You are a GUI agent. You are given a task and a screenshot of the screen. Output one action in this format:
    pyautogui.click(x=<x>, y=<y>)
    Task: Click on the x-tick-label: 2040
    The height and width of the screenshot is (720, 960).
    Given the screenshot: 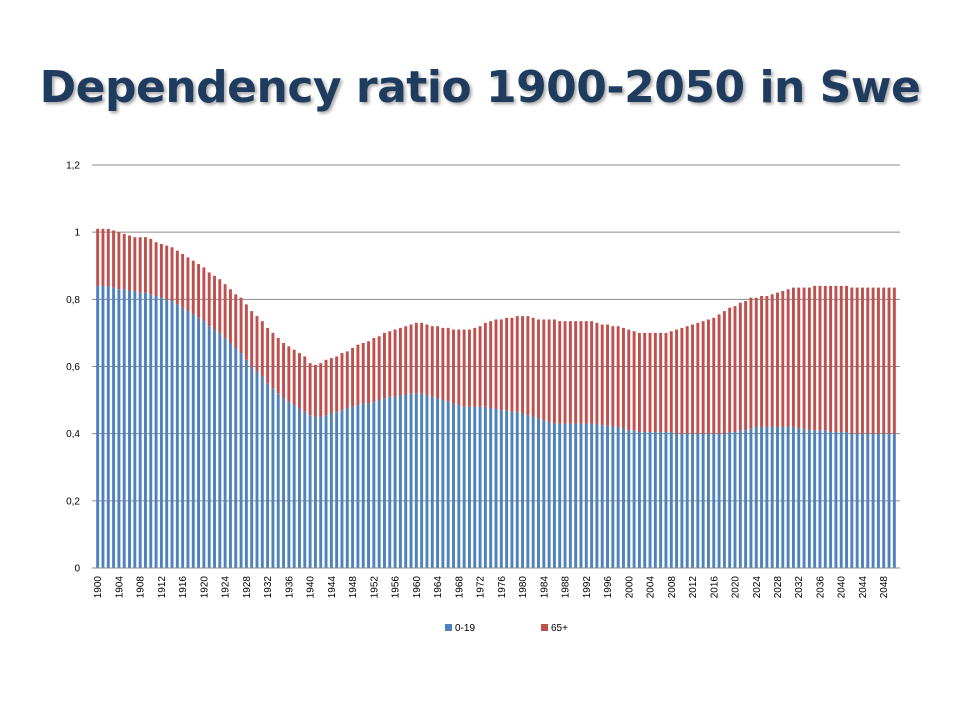 What is the action you would take?
    pyautogui.click(x=842, y=587)
    